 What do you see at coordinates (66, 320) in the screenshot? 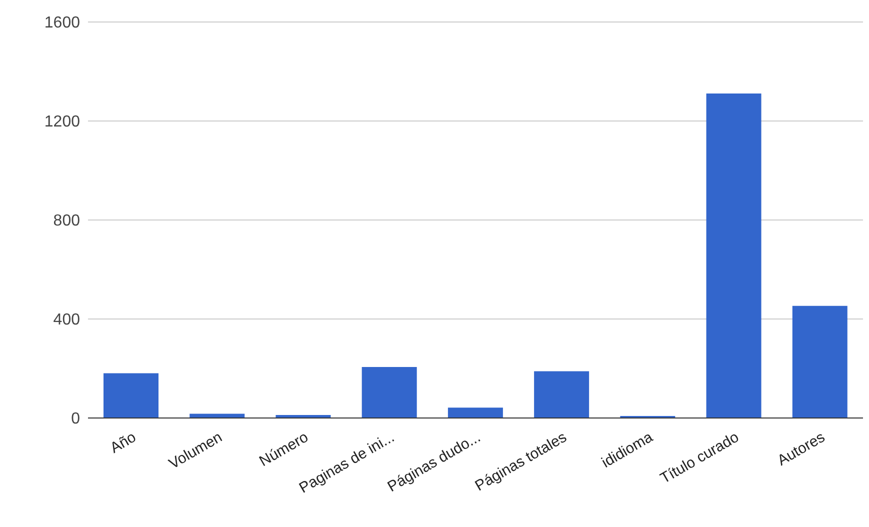
I see `y-tick-label: 400` at bounding box center [66, 320].